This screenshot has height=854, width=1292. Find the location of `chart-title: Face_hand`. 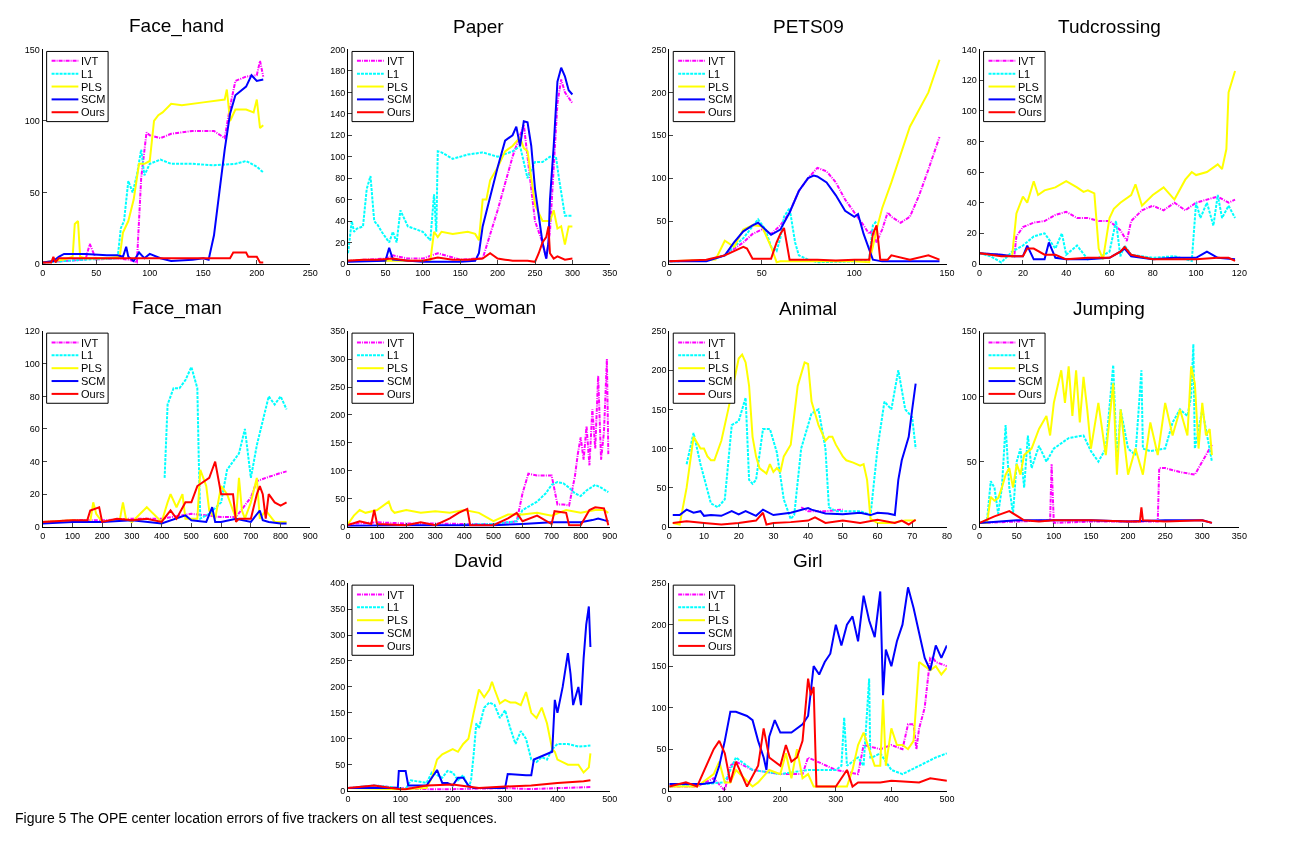

chart-title: Face_hand is located at coordinates (177, 26).